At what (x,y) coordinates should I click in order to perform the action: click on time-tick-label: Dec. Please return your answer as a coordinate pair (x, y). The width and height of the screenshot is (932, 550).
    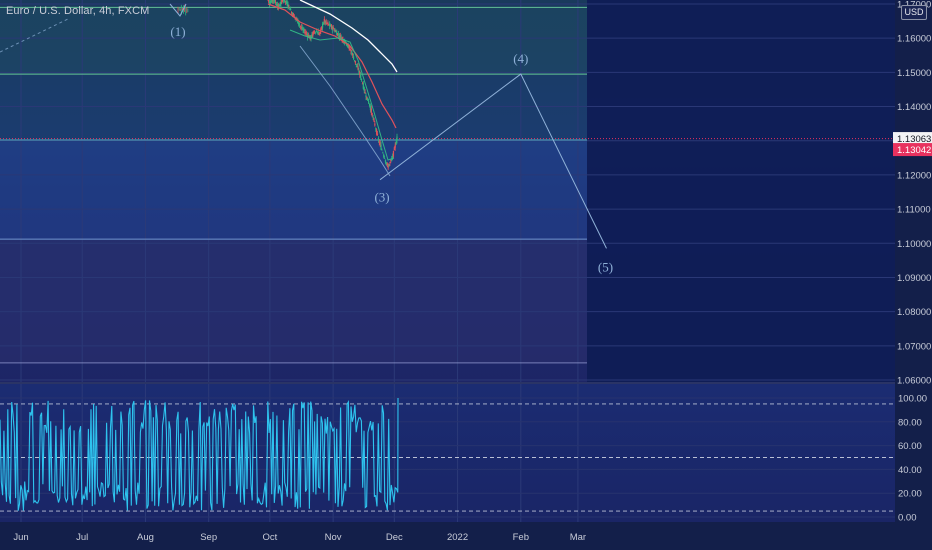
    Looking at the image, I should click on (394, 537).